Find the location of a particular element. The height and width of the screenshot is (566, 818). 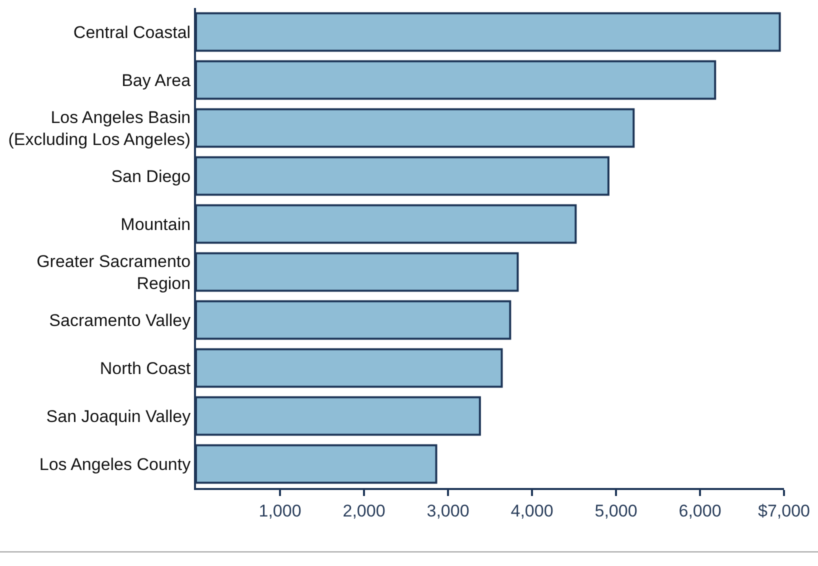

x-tick-label: $7,000 is located at coordinates (784, 510).